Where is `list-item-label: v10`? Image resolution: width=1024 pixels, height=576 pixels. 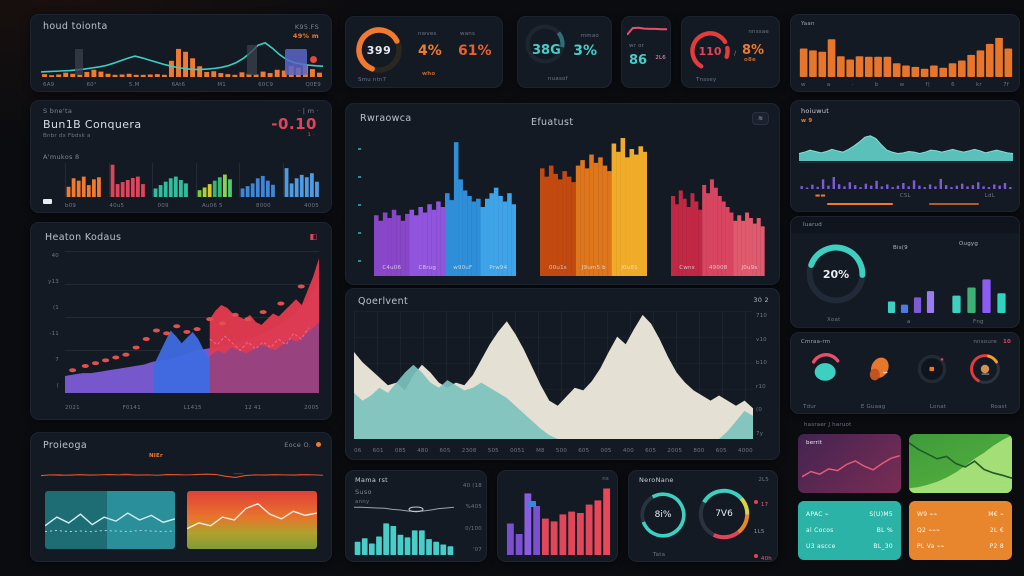 list-item-label: v10 is located at coordinates (761, 339).